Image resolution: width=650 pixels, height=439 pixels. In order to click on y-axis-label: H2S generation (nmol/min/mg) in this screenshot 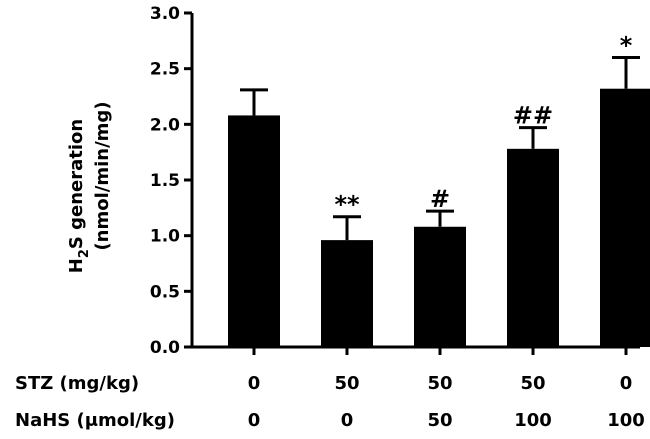, I will do `click(89, 187)`.